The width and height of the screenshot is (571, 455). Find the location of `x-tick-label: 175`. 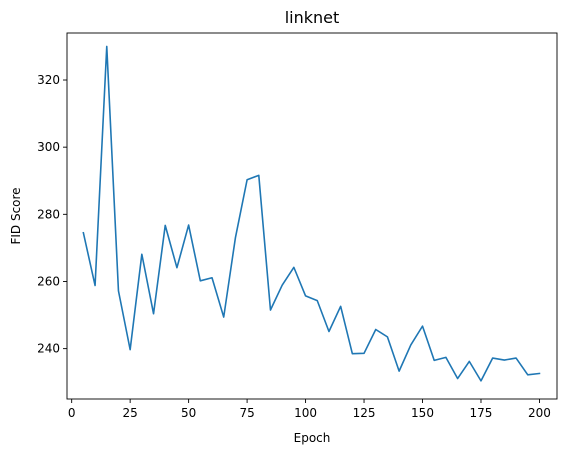

x-tick-label: 175 is located at coordinates (481, 413).